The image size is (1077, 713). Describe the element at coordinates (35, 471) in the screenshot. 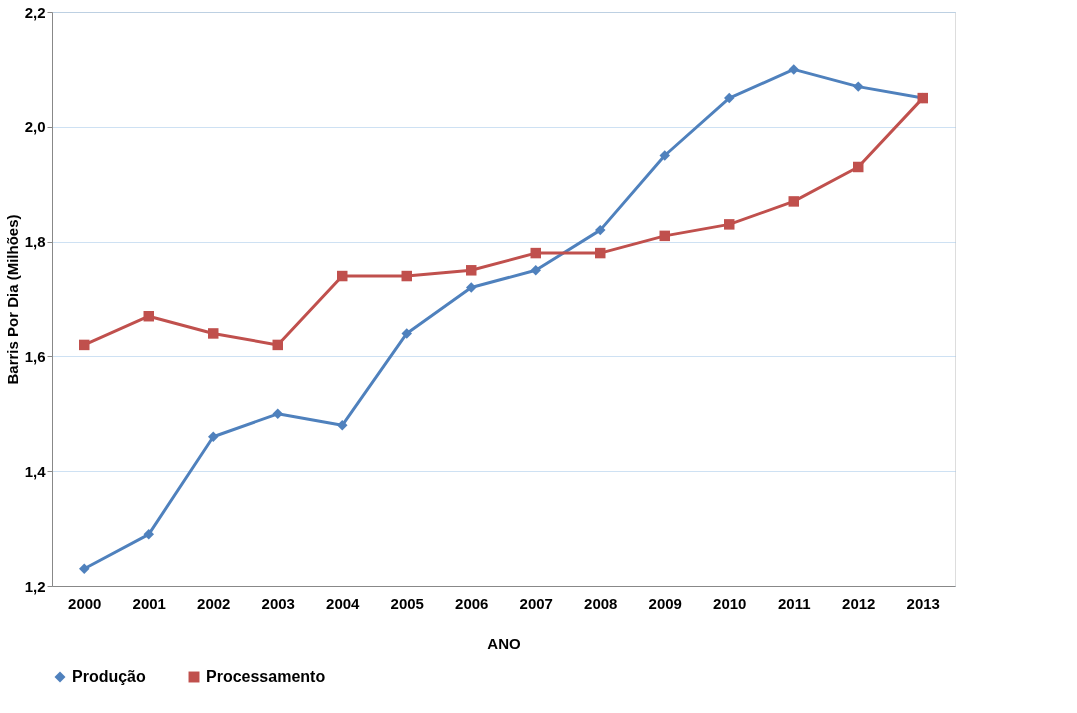

I see `y-tick-label: 1,4` at that location.